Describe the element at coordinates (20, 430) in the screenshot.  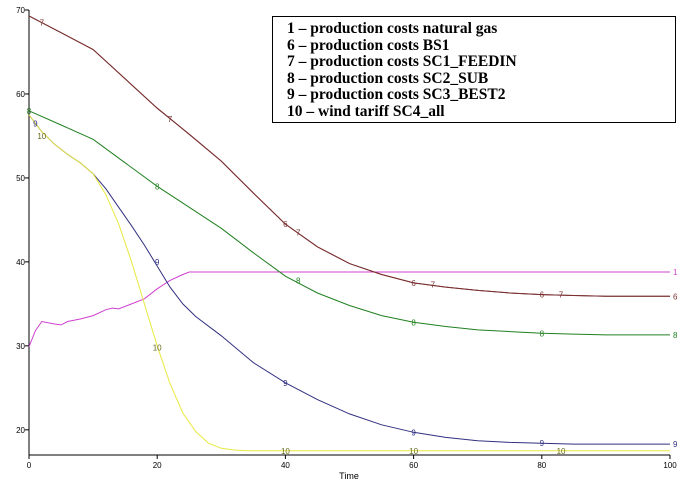
I see `y-tick-label: 20` at that location.